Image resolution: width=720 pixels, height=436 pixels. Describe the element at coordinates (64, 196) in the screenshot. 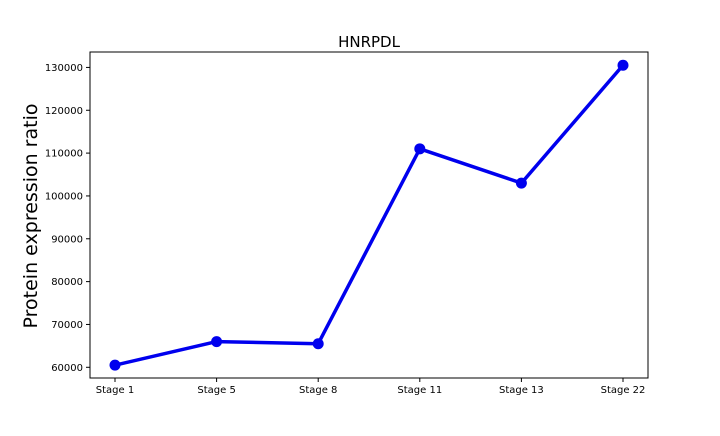

I see `y-tick-label-100000: 100000` at that location.